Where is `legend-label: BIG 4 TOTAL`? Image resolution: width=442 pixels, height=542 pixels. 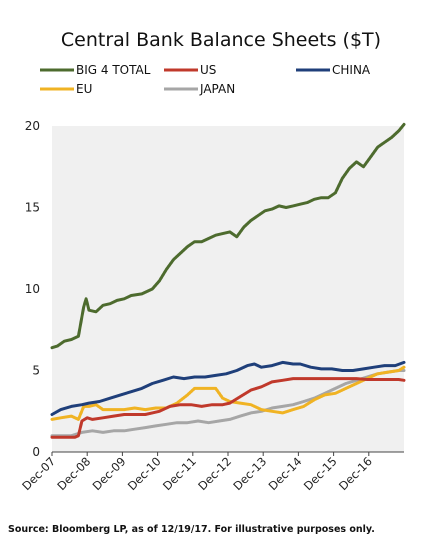
legend-label: BIG 4 TOTAL is located at coordinates (113, 70).